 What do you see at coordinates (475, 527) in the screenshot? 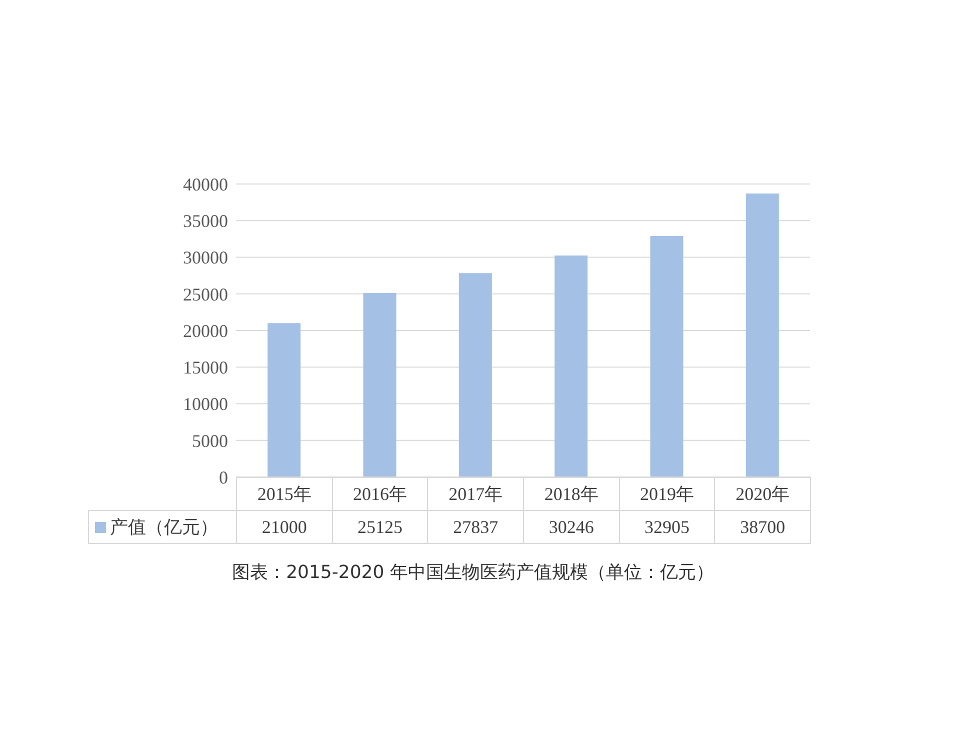
I see `data-label: 27837` at bounding box center [475, 527].